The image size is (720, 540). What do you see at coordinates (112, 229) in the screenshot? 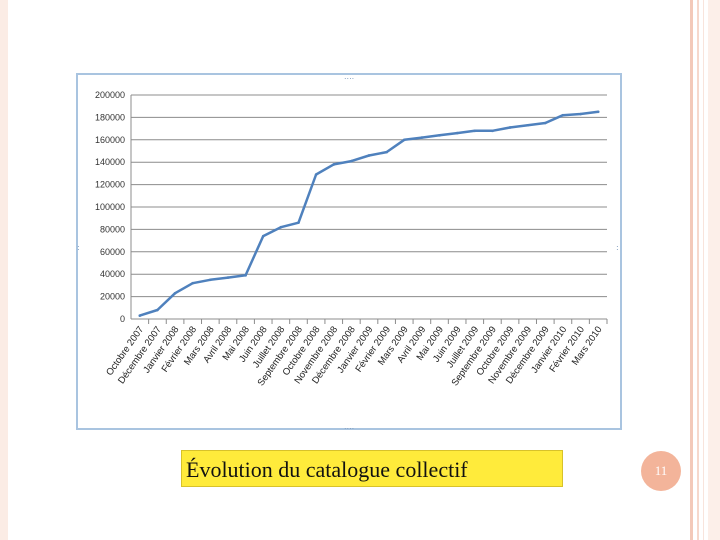
I see `y-tick-label: 80000` at bounding box center [112, 229].